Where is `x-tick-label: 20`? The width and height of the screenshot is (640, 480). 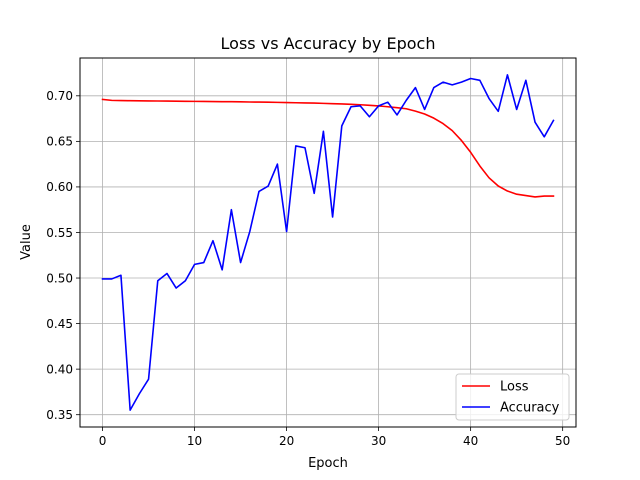
x-tick-label: 20 is located at coordinates (286, 441).